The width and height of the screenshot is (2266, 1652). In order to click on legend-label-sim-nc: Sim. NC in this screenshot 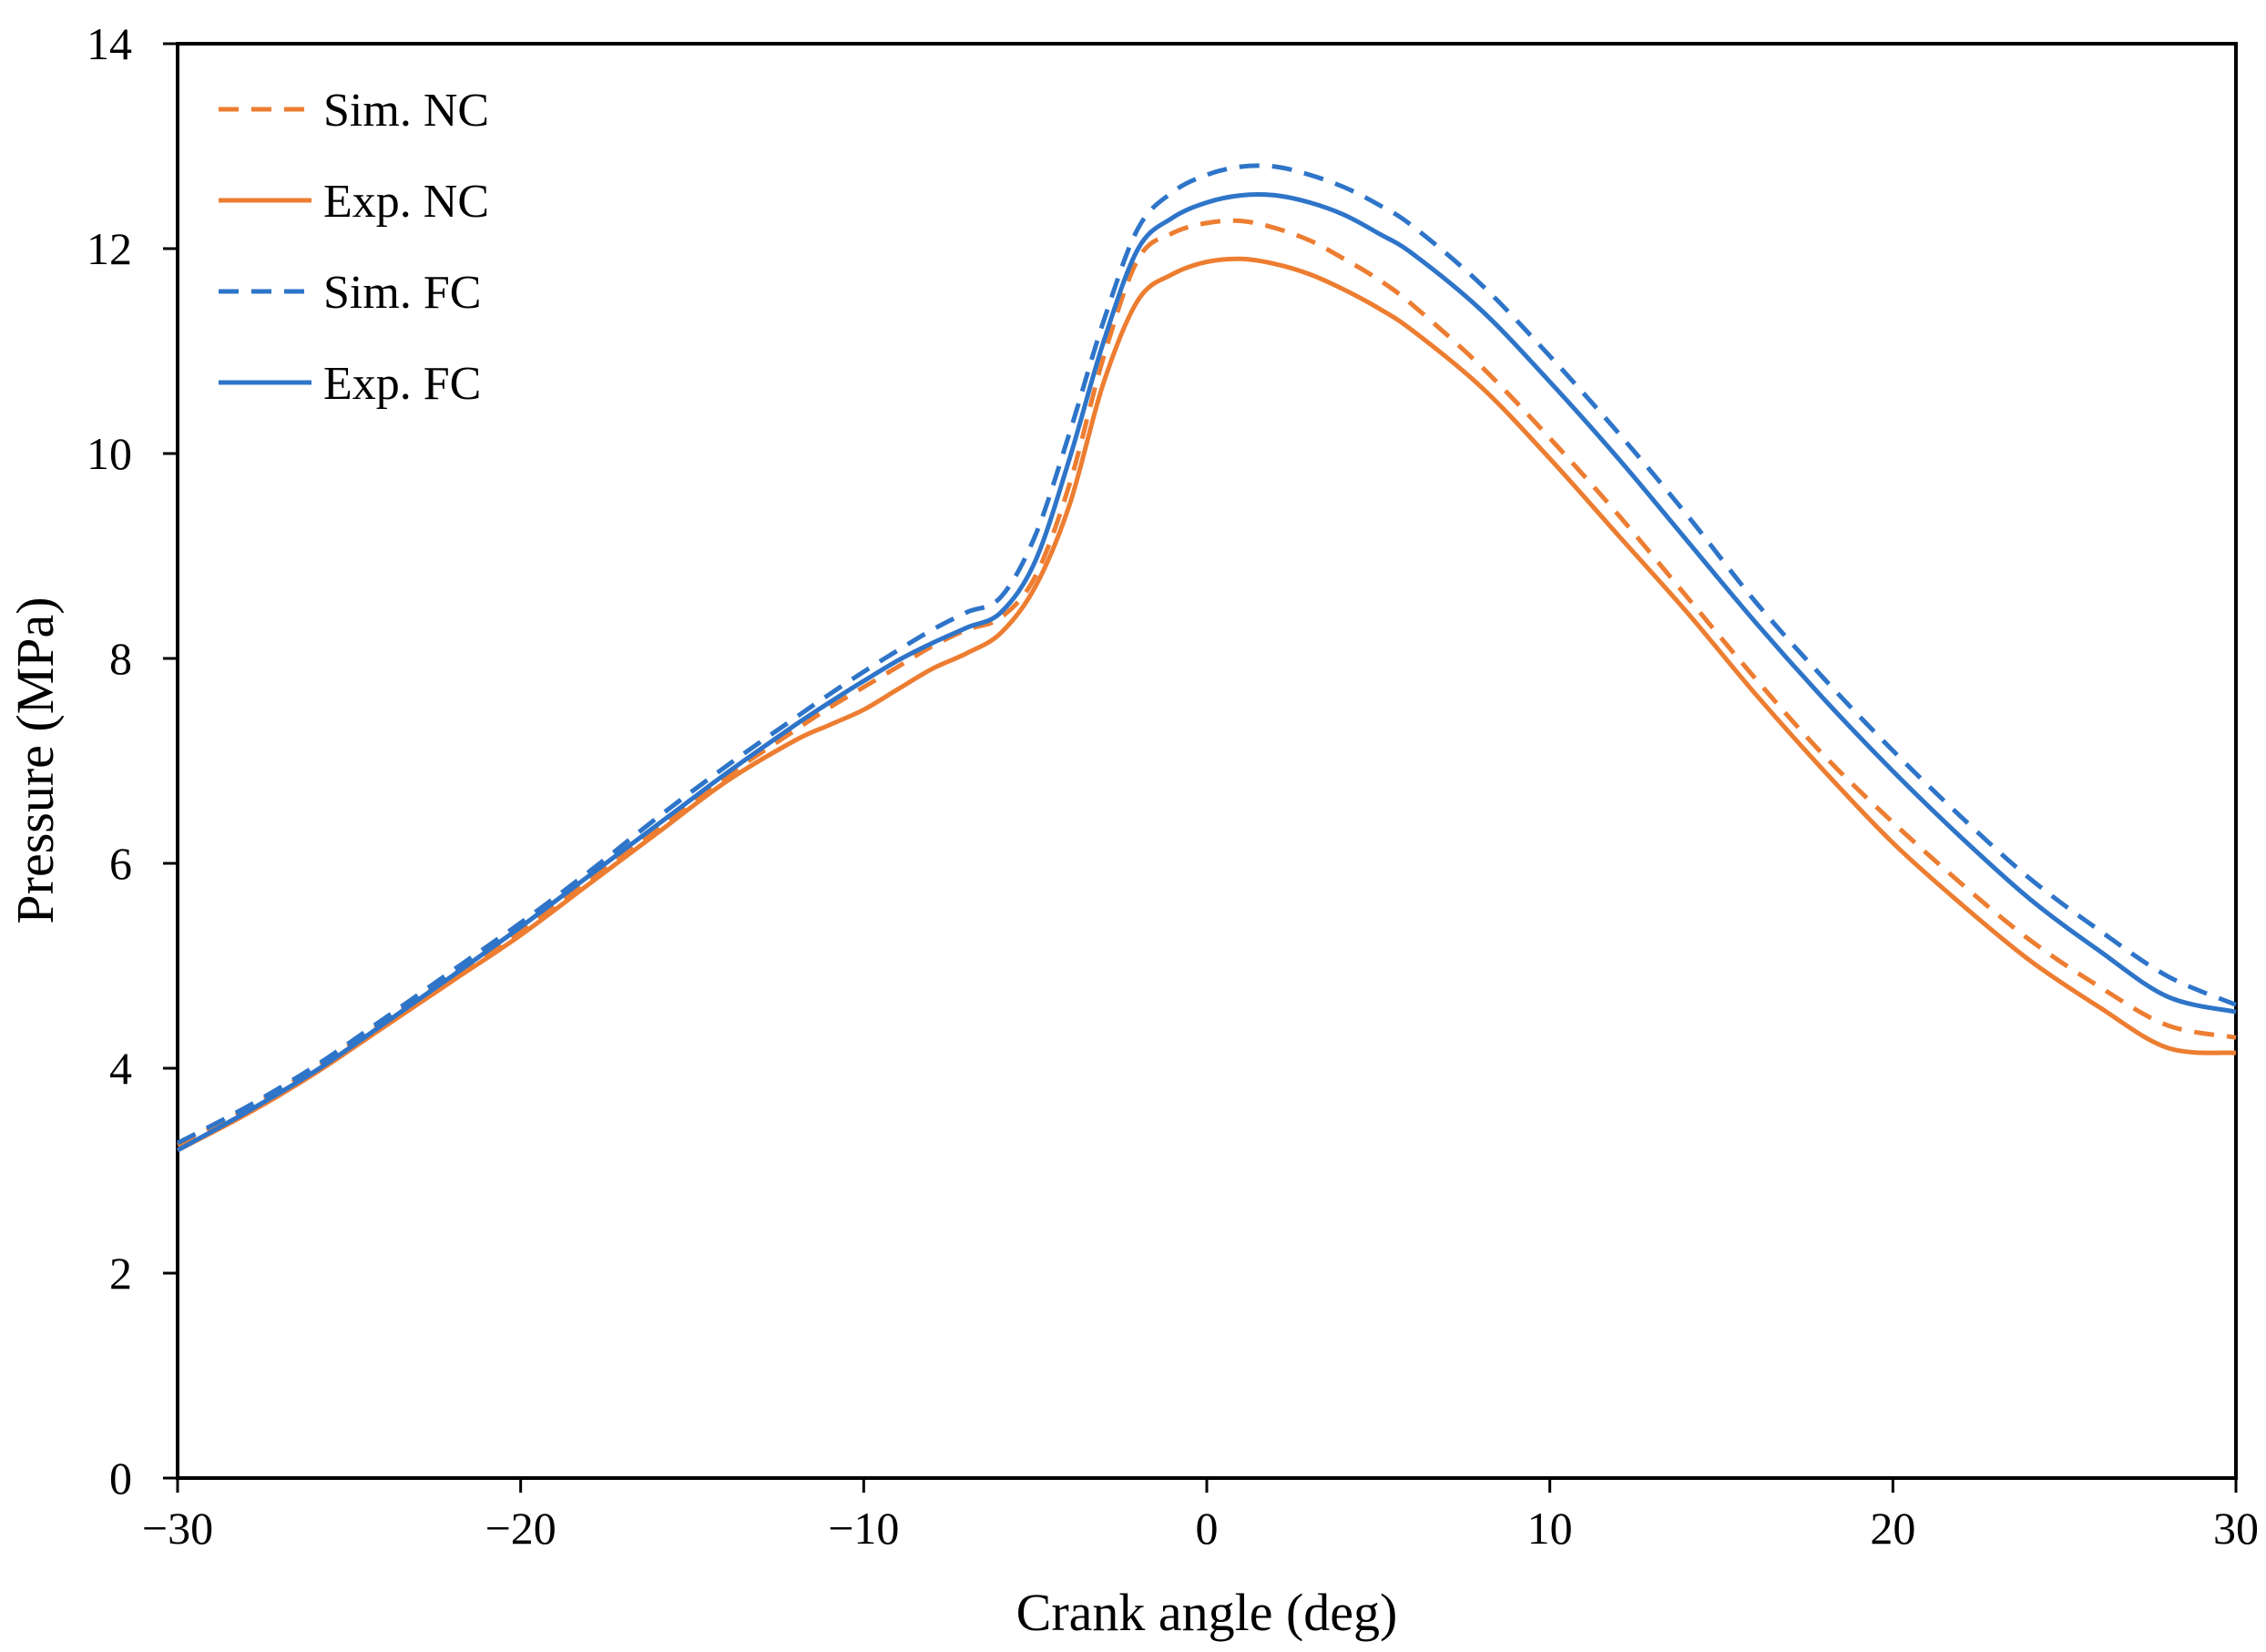, I will do `click(406, 111)`.